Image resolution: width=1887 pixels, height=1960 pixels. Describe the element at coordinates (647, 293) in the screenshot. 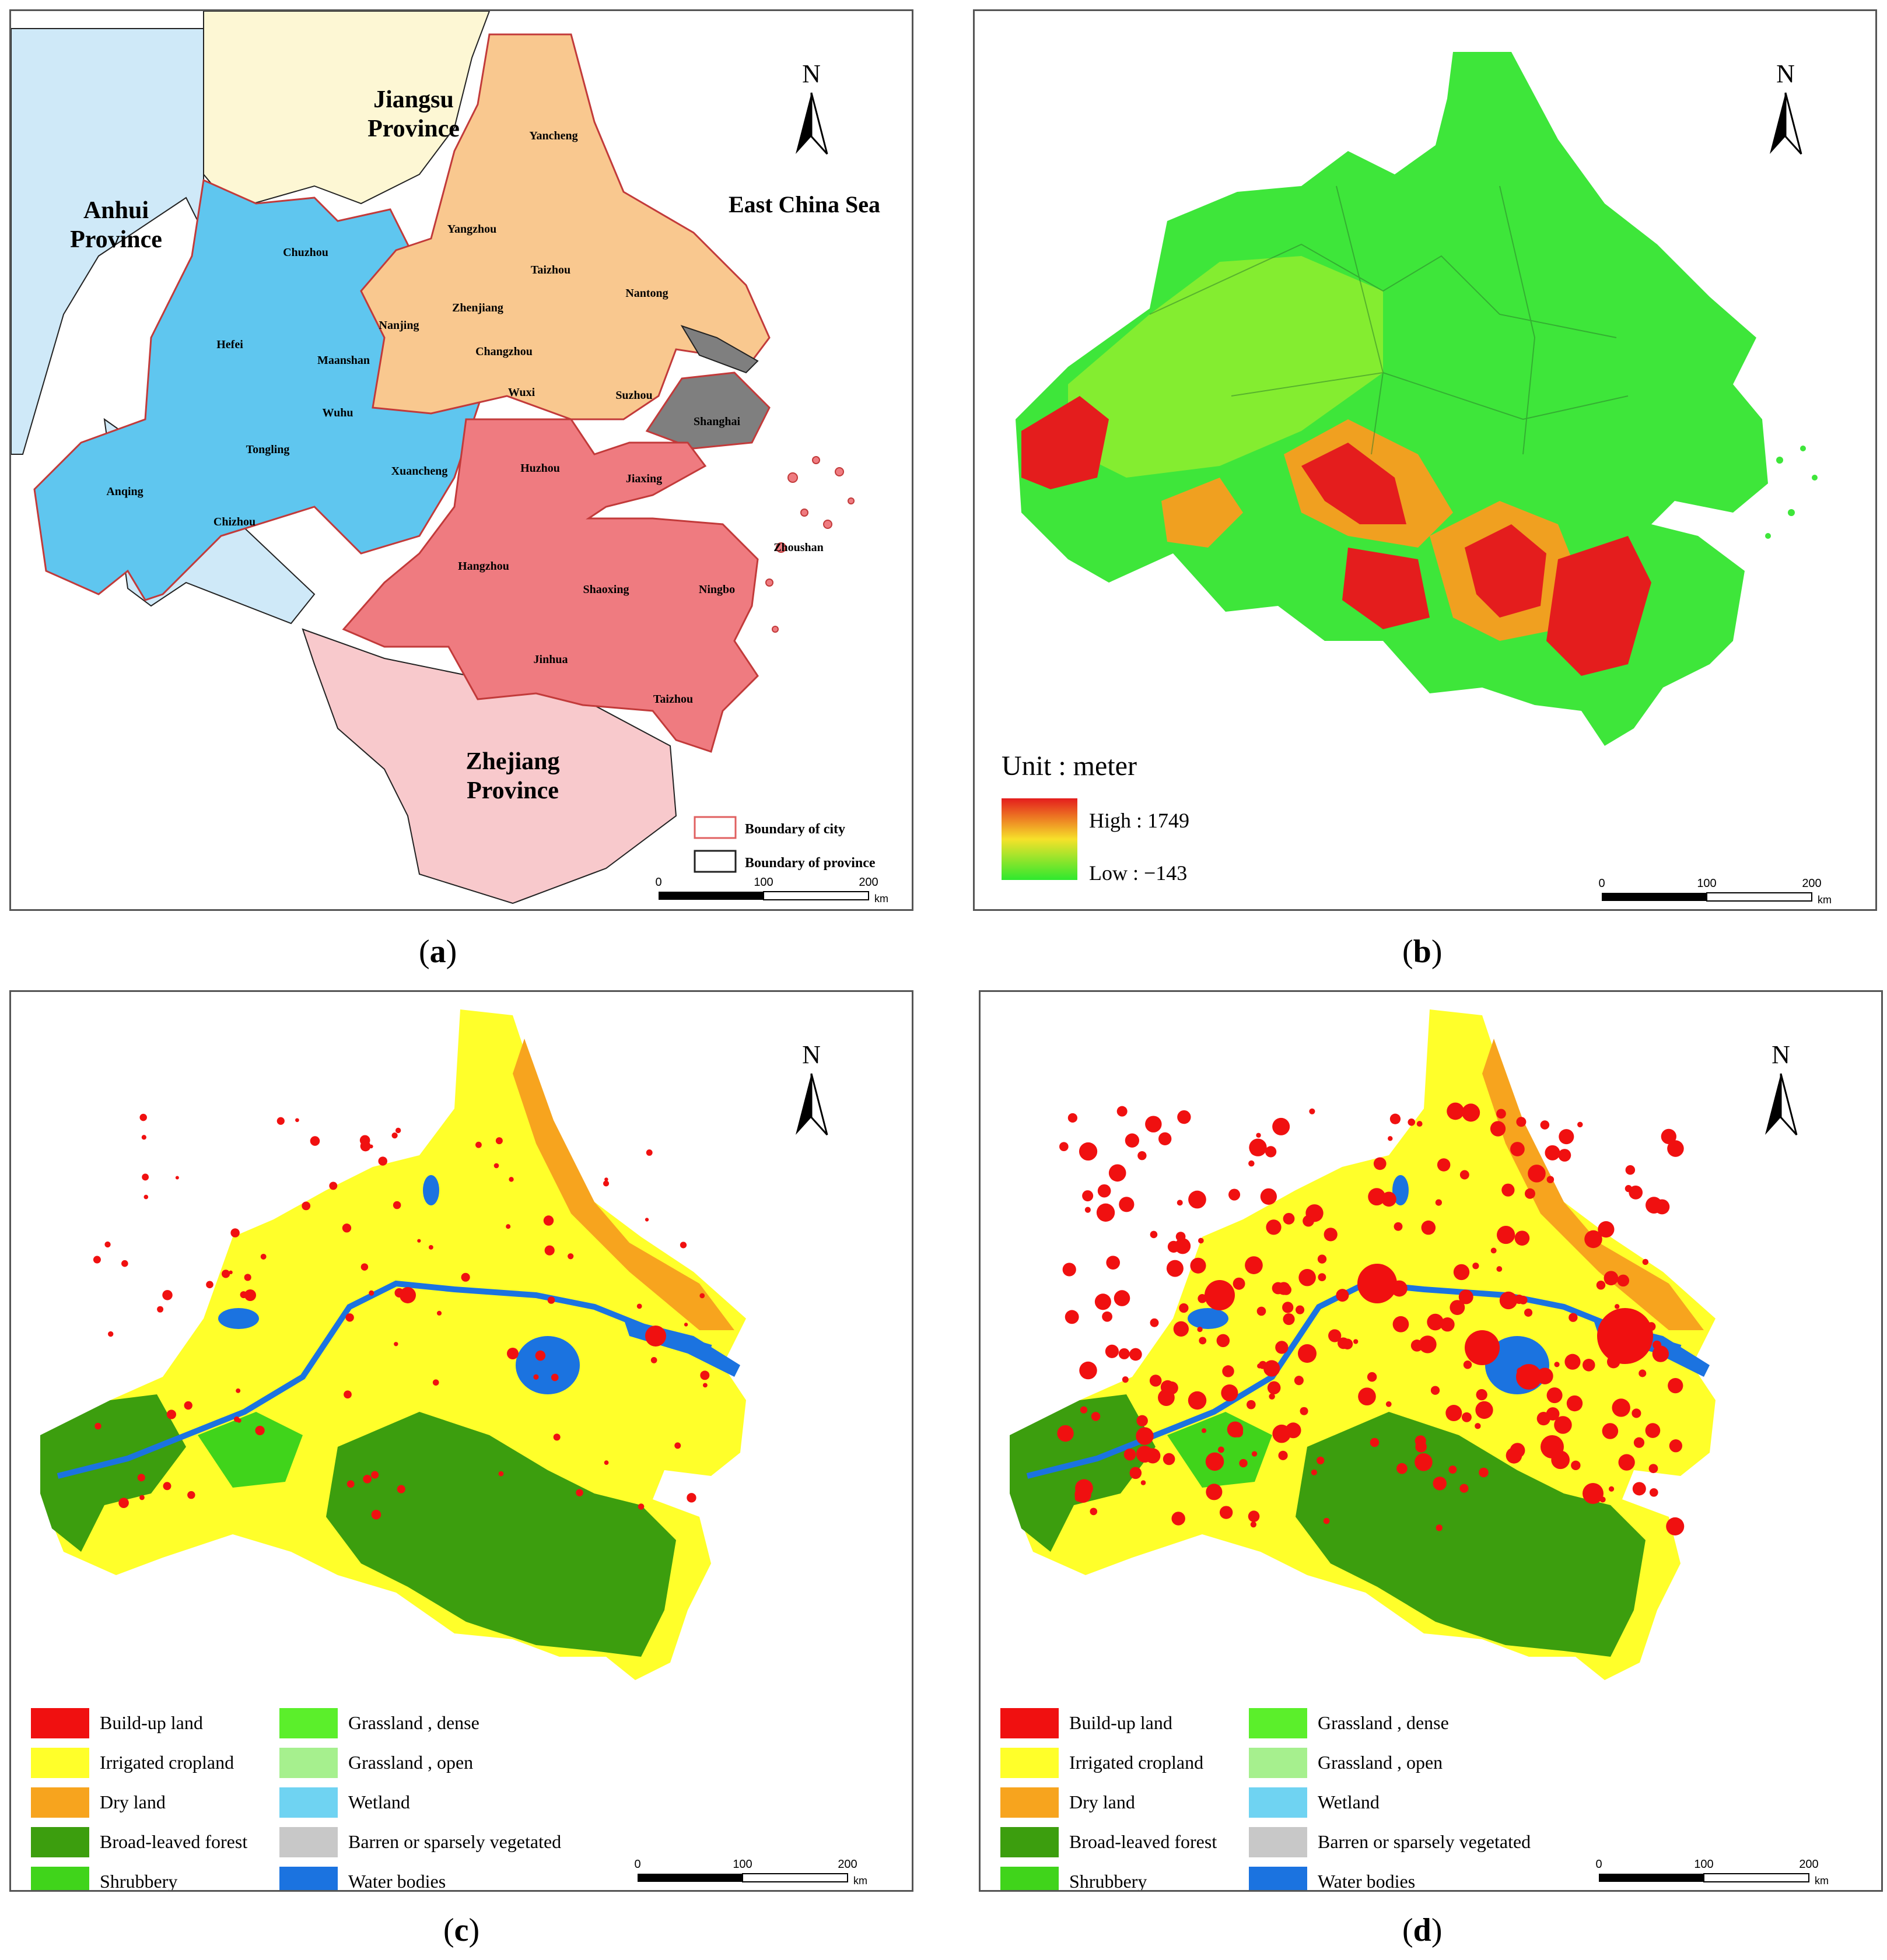

I see `city-label-nantong: Nantong` at that location.